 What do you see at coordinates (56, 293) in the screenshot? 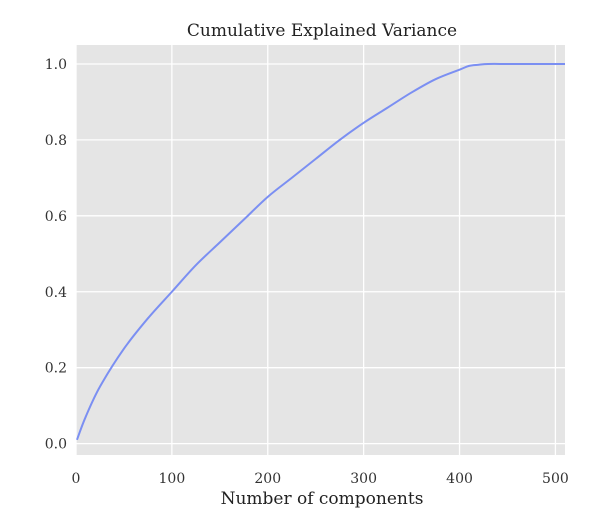
I see `y-tick-label: 0.4` at bounding box center [56, 293].